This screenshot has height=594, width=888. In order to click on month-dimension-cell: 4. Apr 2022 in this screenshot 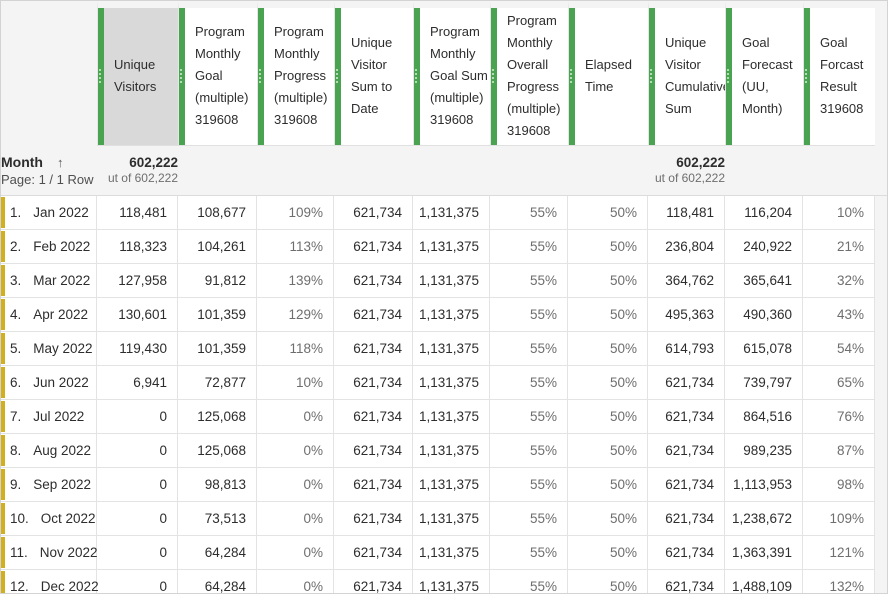, I will do `click(49, 314)`.